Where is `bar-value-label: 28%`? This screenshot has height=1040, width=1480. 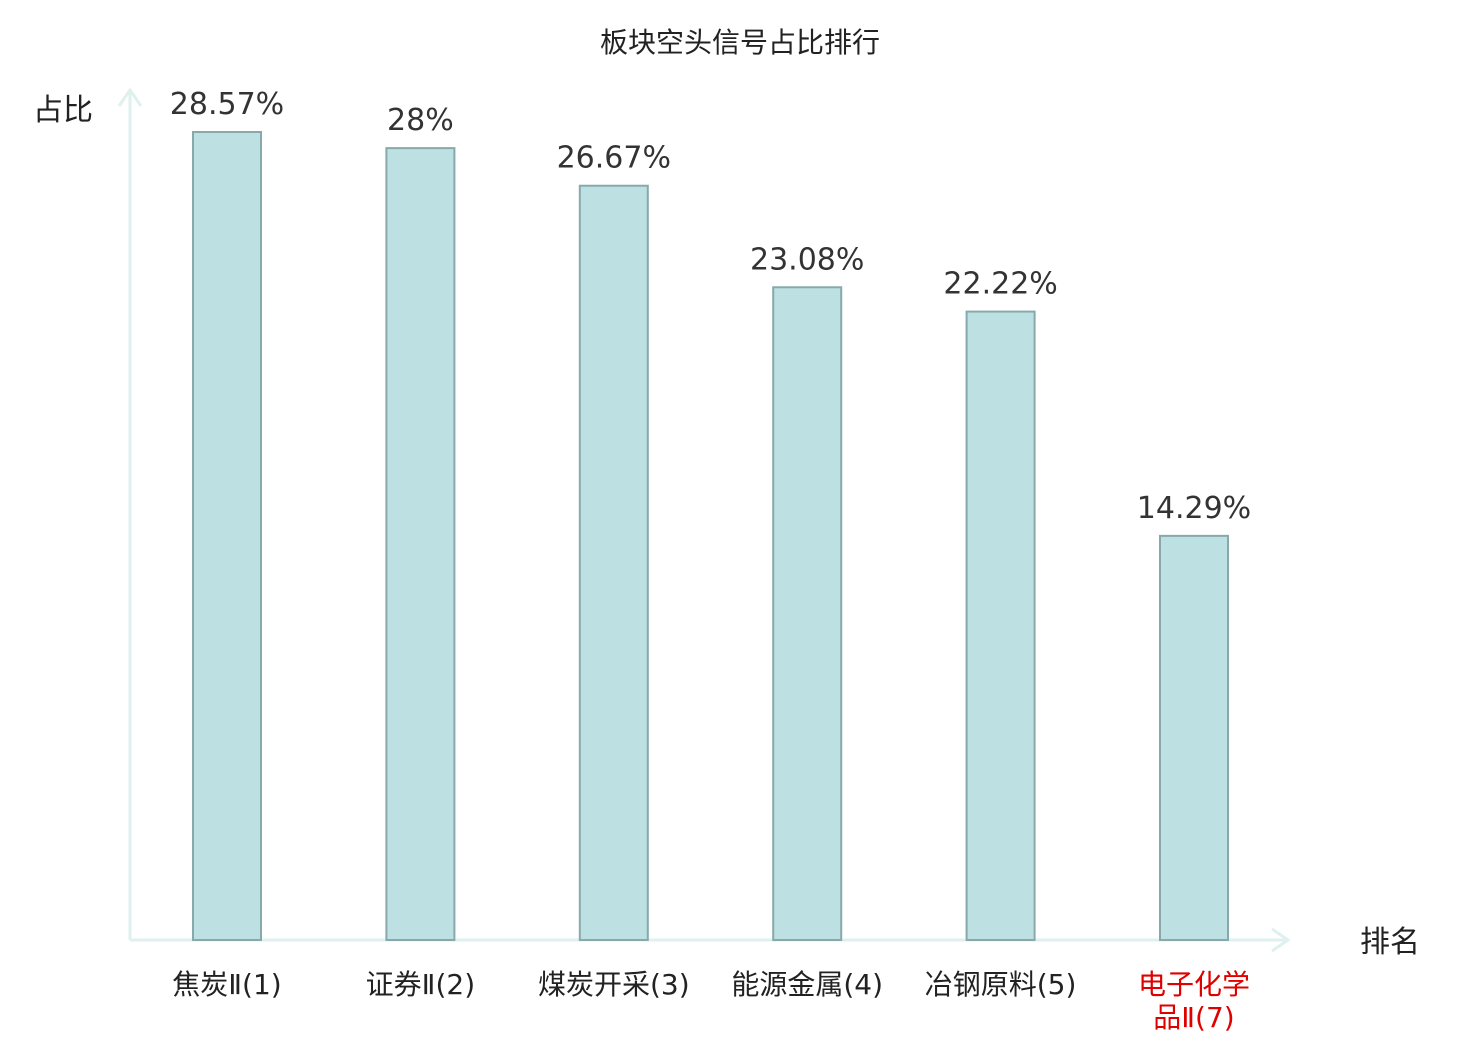
bar-value-label: 28% is located at coordinates (420, 120).